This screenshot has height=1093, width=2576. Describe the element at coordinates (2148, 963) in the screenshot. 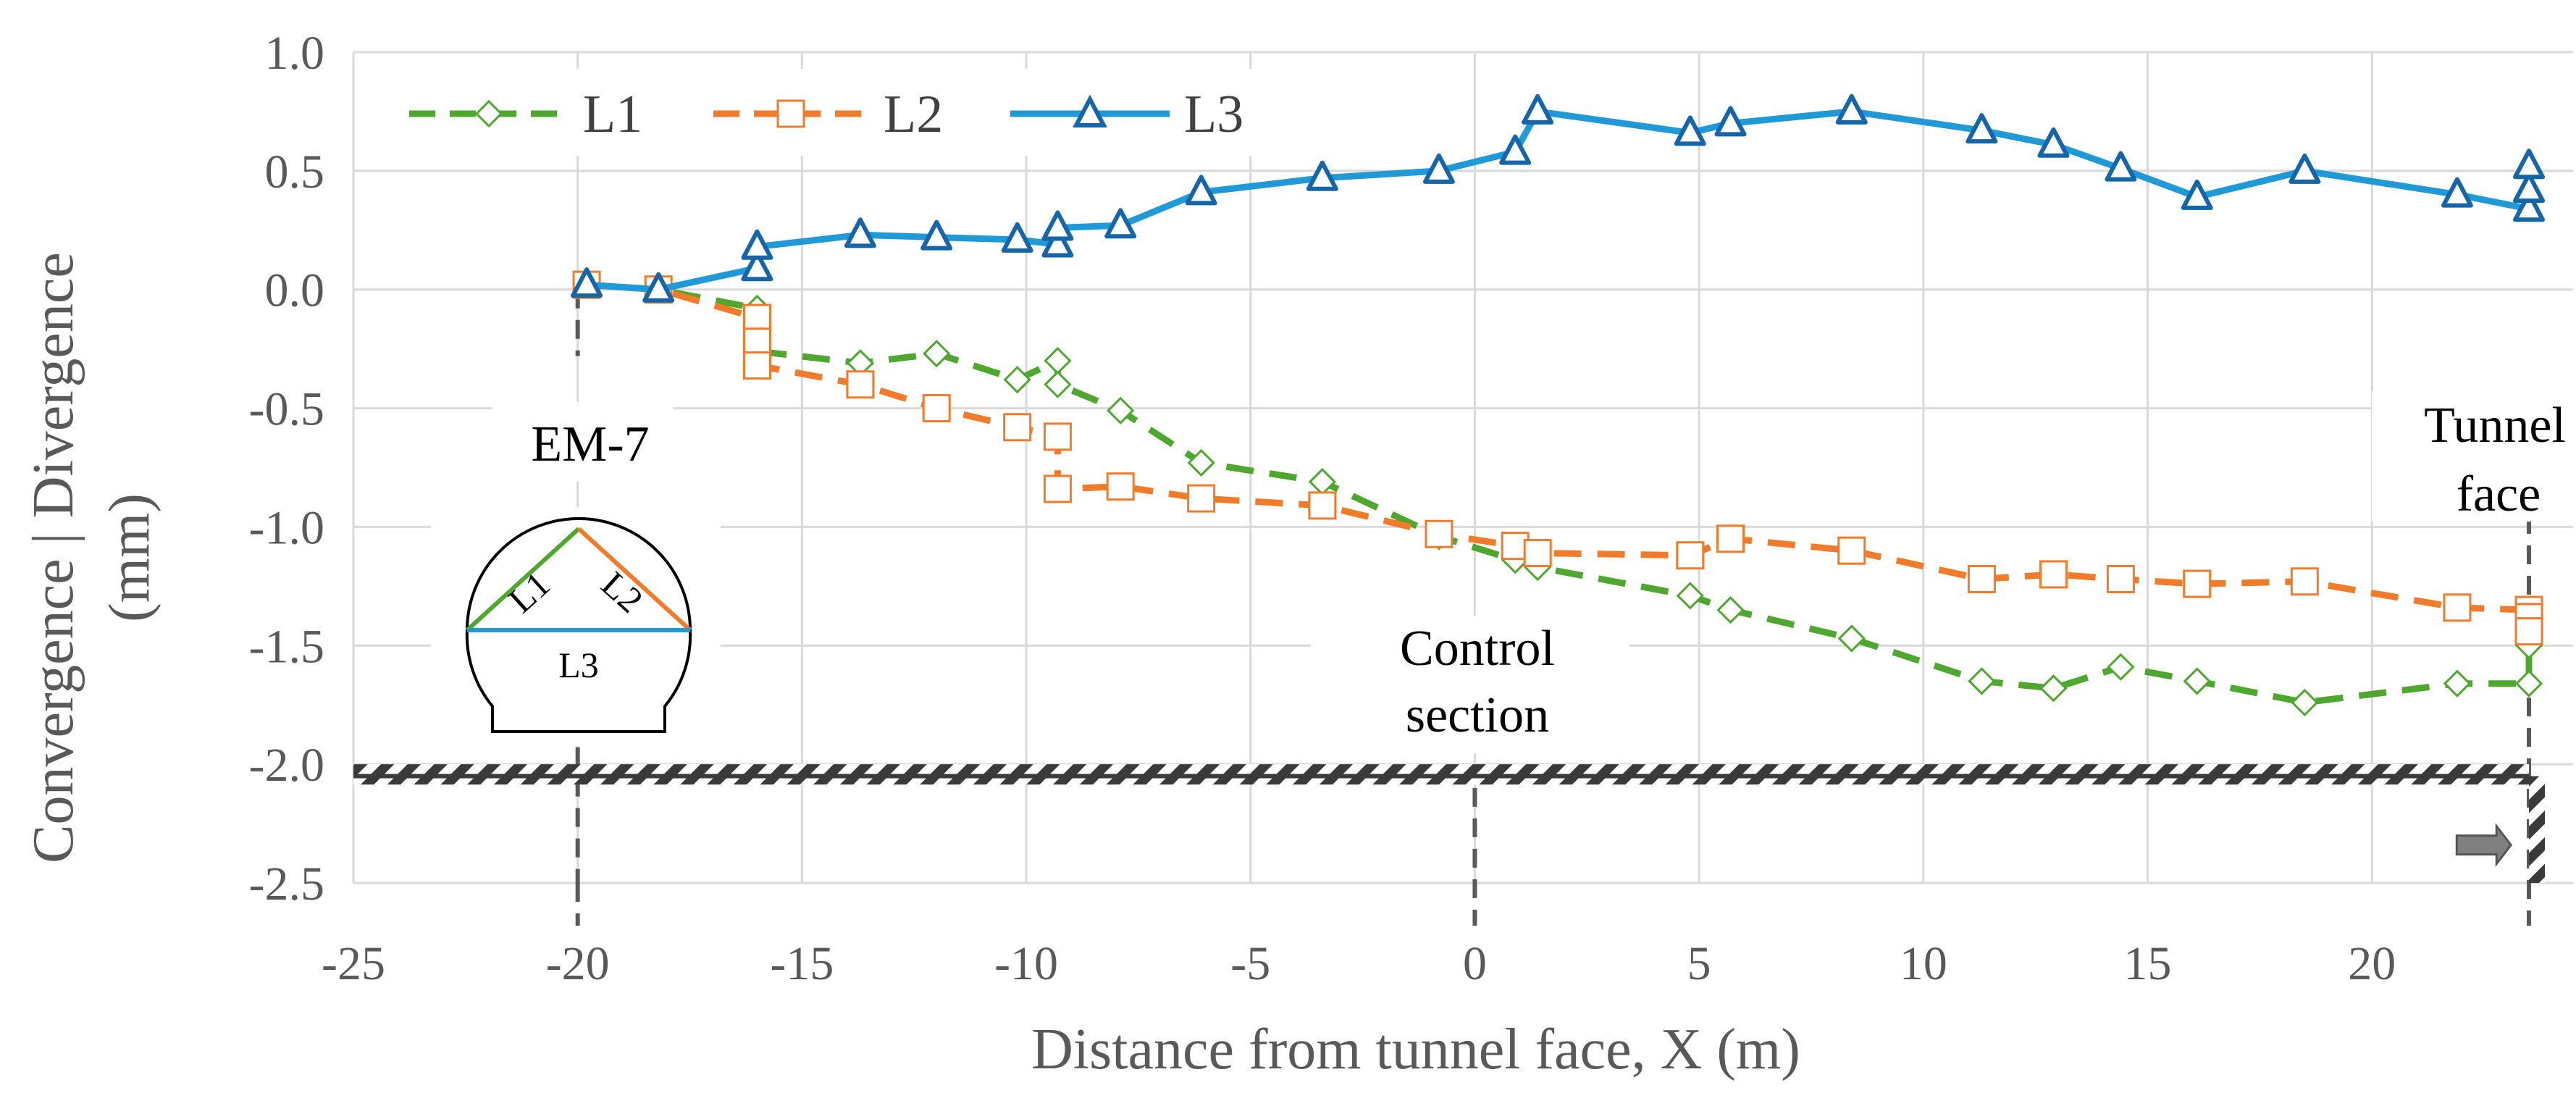

I see `x-tick-label: 15` at that location.